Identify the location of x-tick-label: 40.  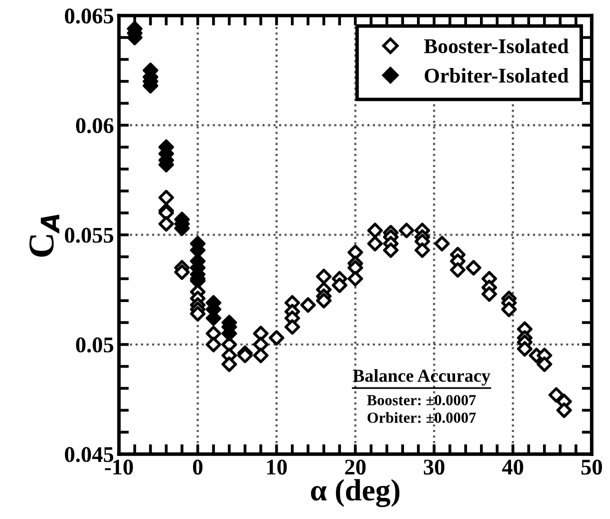
(513, 467).